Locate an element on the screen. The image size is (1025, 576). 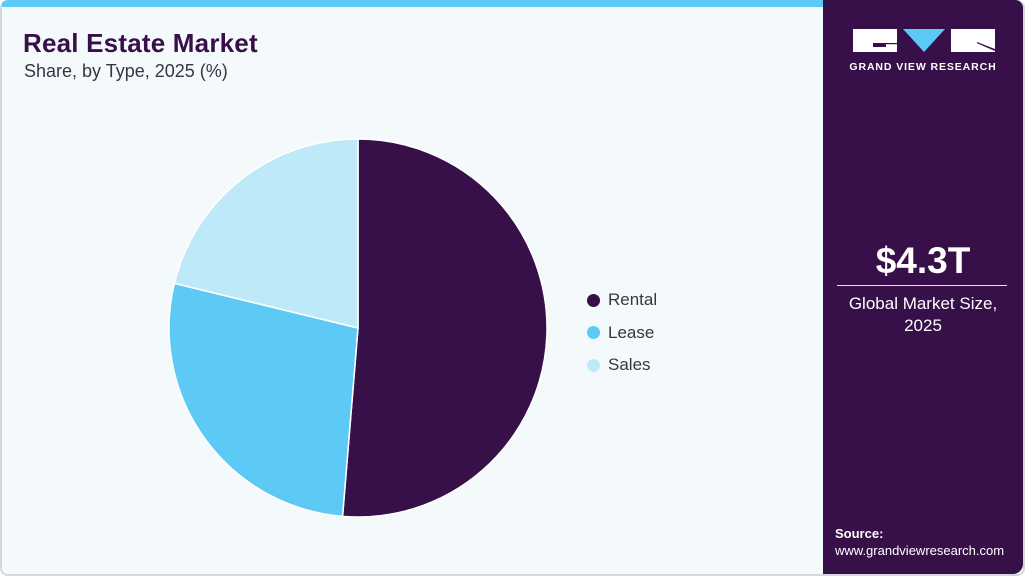
legend-dot-sales-icon is located at coordinates (593, 365).